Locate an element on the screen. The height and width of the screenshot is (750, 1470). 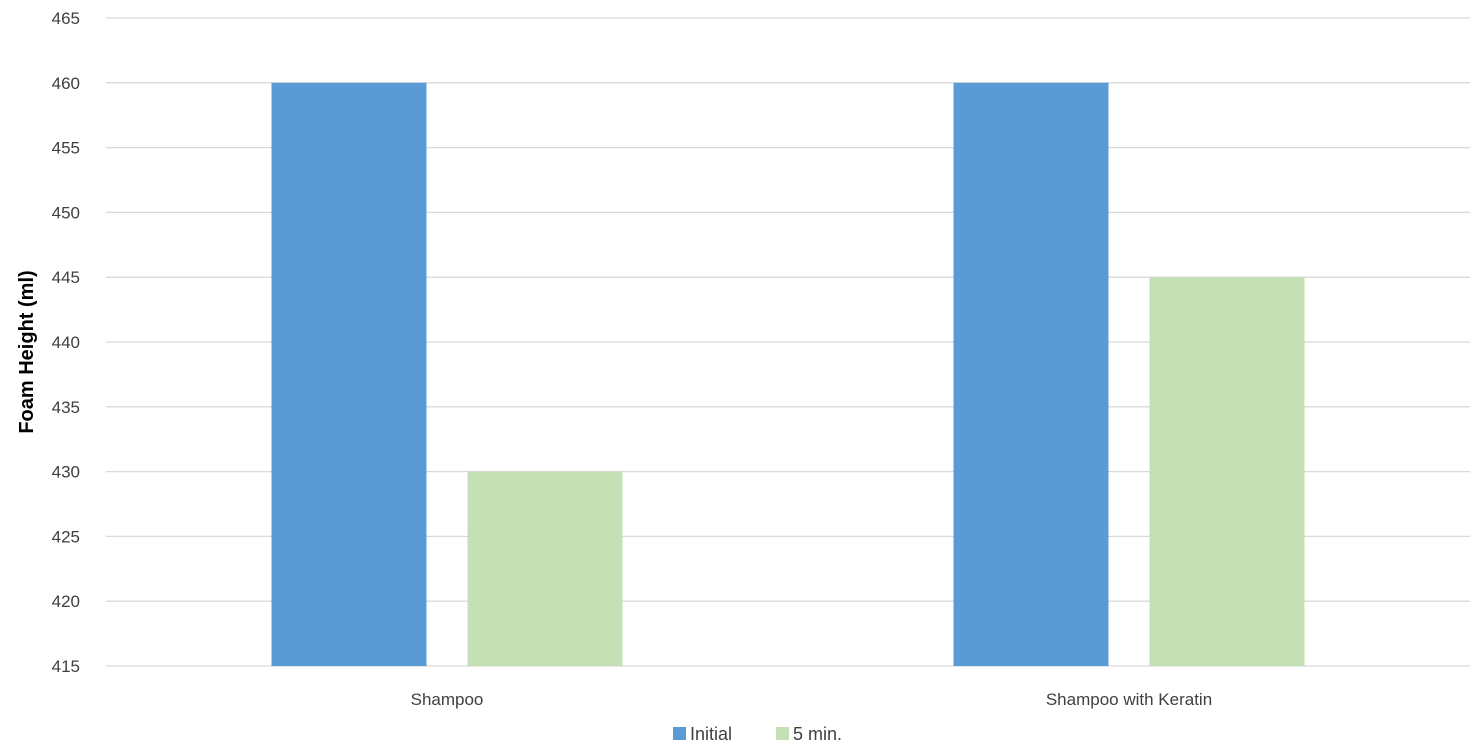
y-tick-label: 455 is located at coordinates (66, 148).